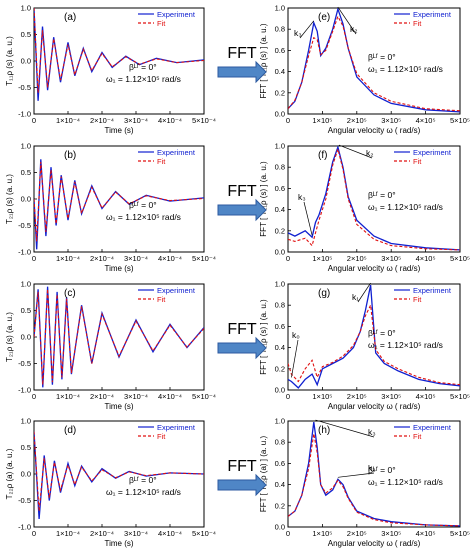 The width and height of the screenshot is (474, 550). I want to click on x-tick-label: 1×10⁵, so click(322, 533).